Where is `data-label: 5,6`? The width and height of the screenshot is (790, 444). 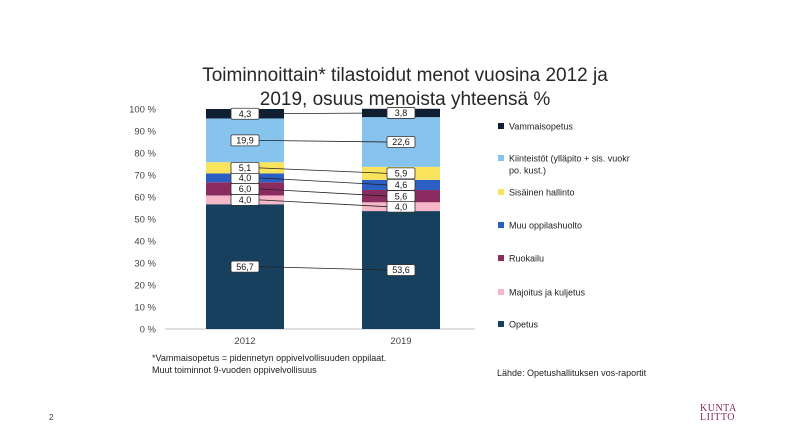 data-label: 5,6 is located at coordinates (401, 196).